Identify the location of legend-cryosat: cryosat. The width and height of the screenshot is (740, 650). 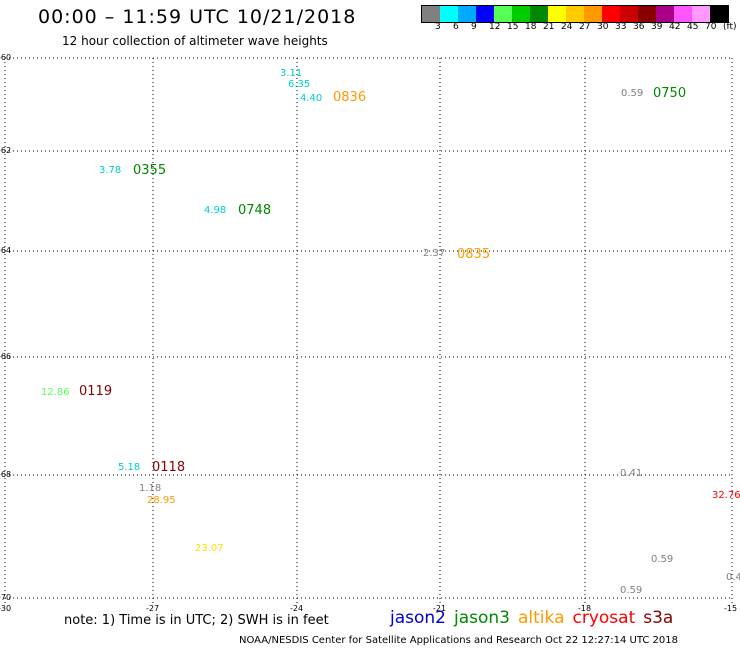
(604, 618).